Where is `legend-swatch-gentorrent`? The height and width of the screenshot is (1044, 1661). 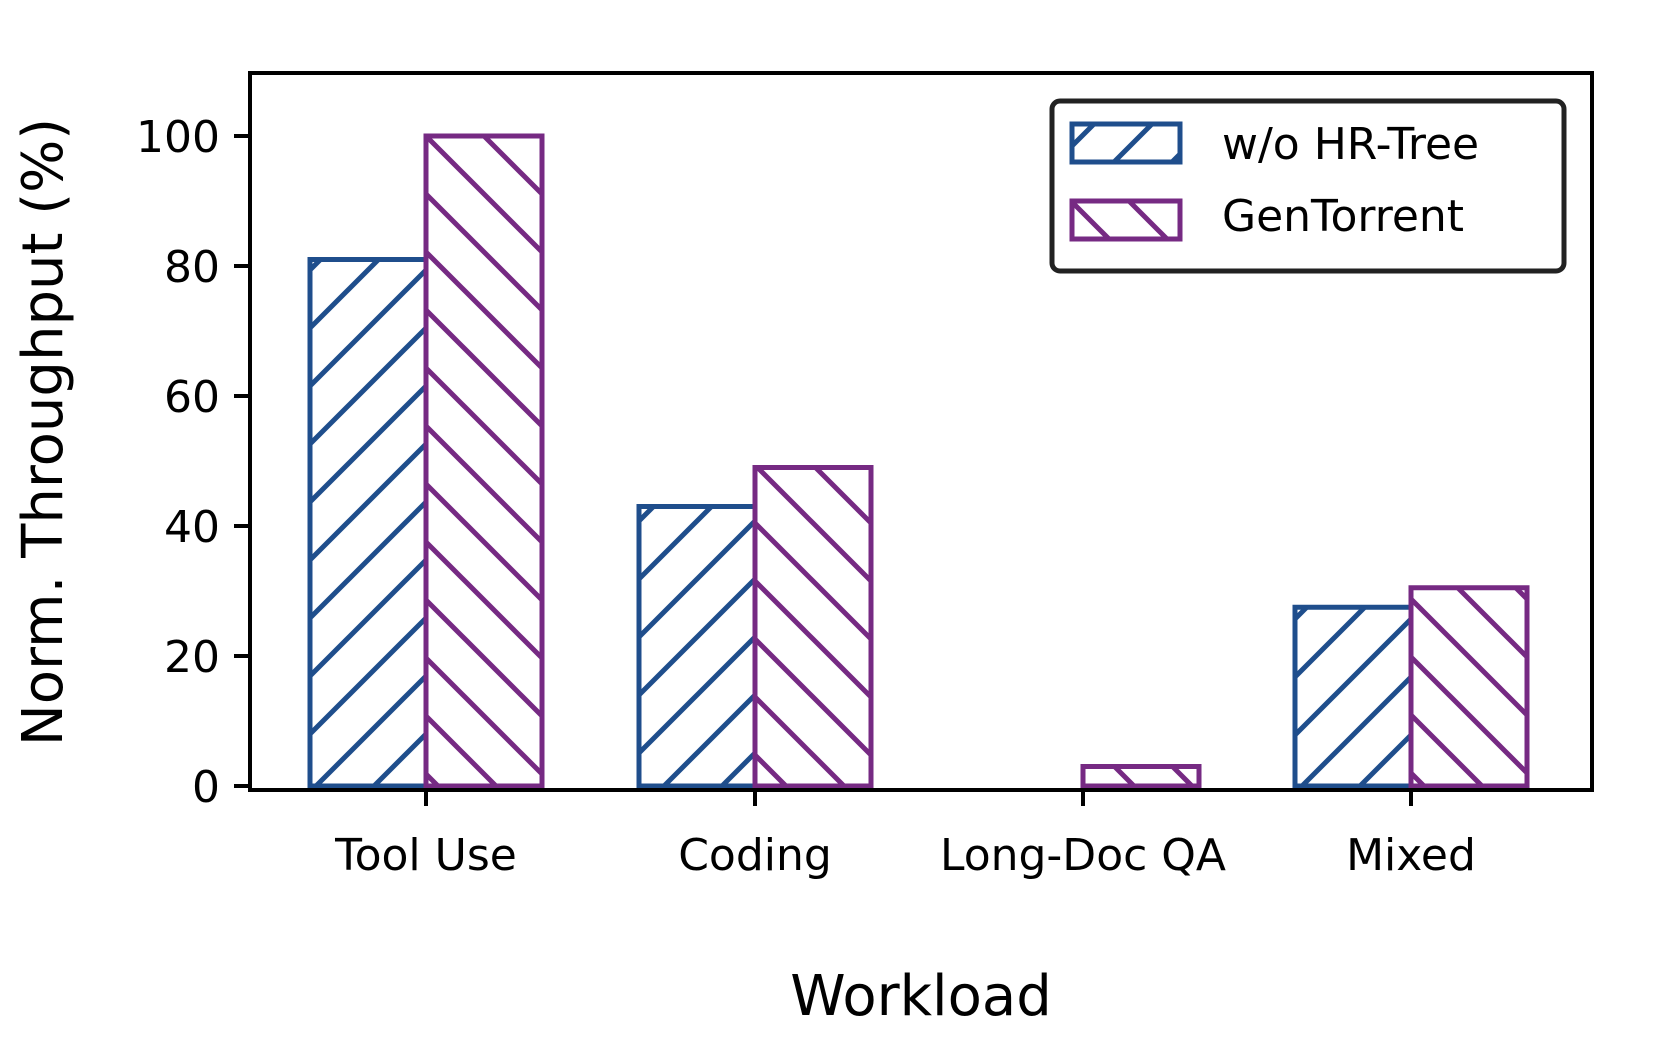 legend-swatch-gentorrent is located at coordinates (1126, 220).